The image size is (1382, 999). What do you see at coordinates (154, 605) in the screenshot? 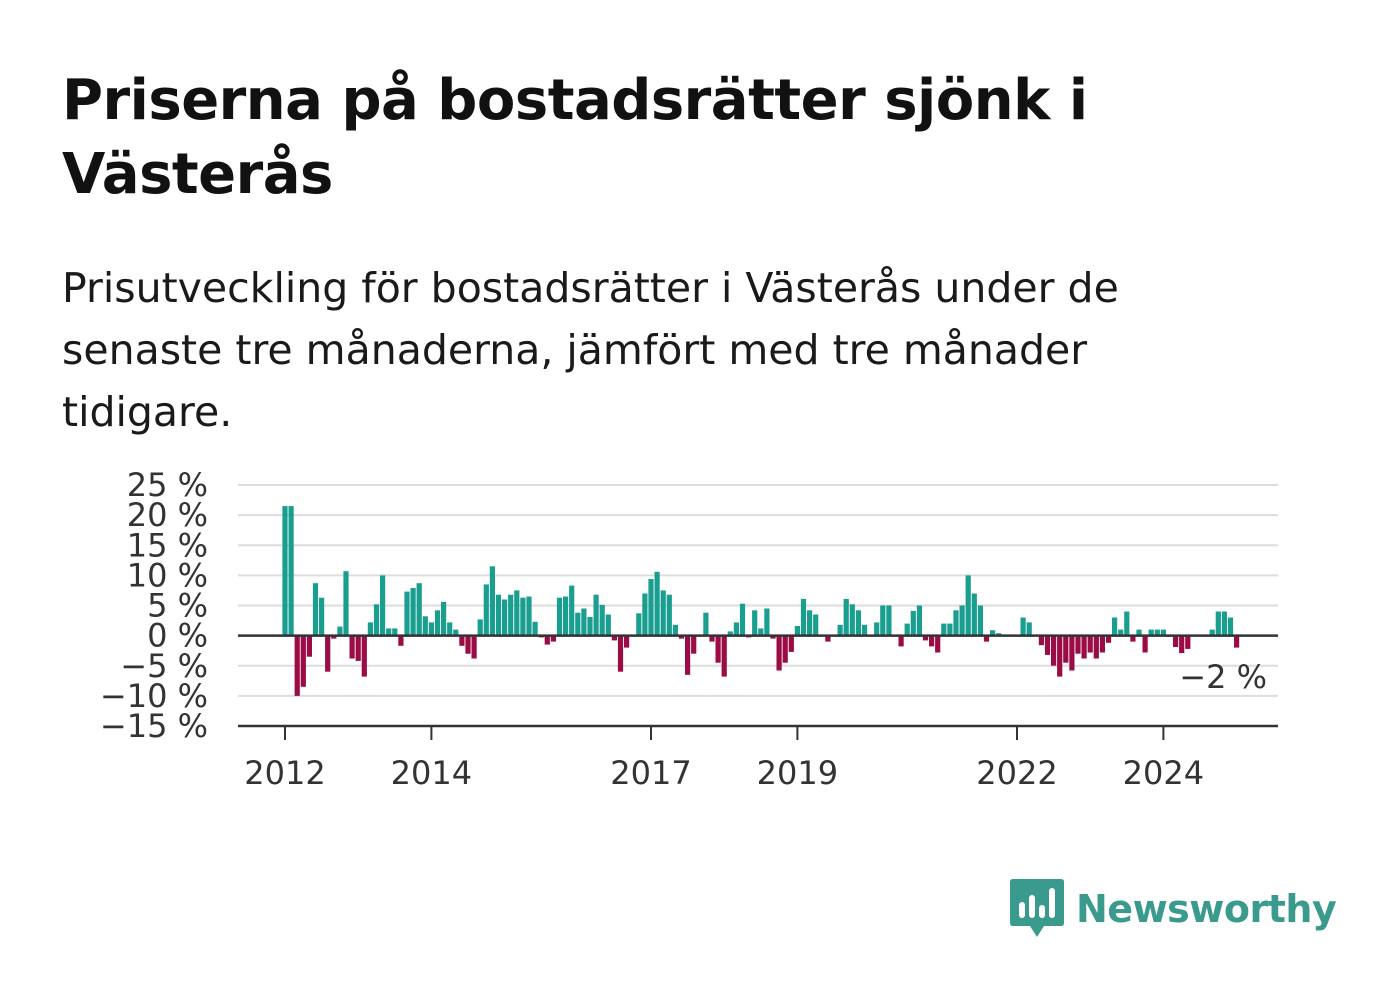
I see `y-axis-labels: 25 %20 %15 %10 %5 %0 %−5 %−10 %−15 %` at bounding box center [154, 605].